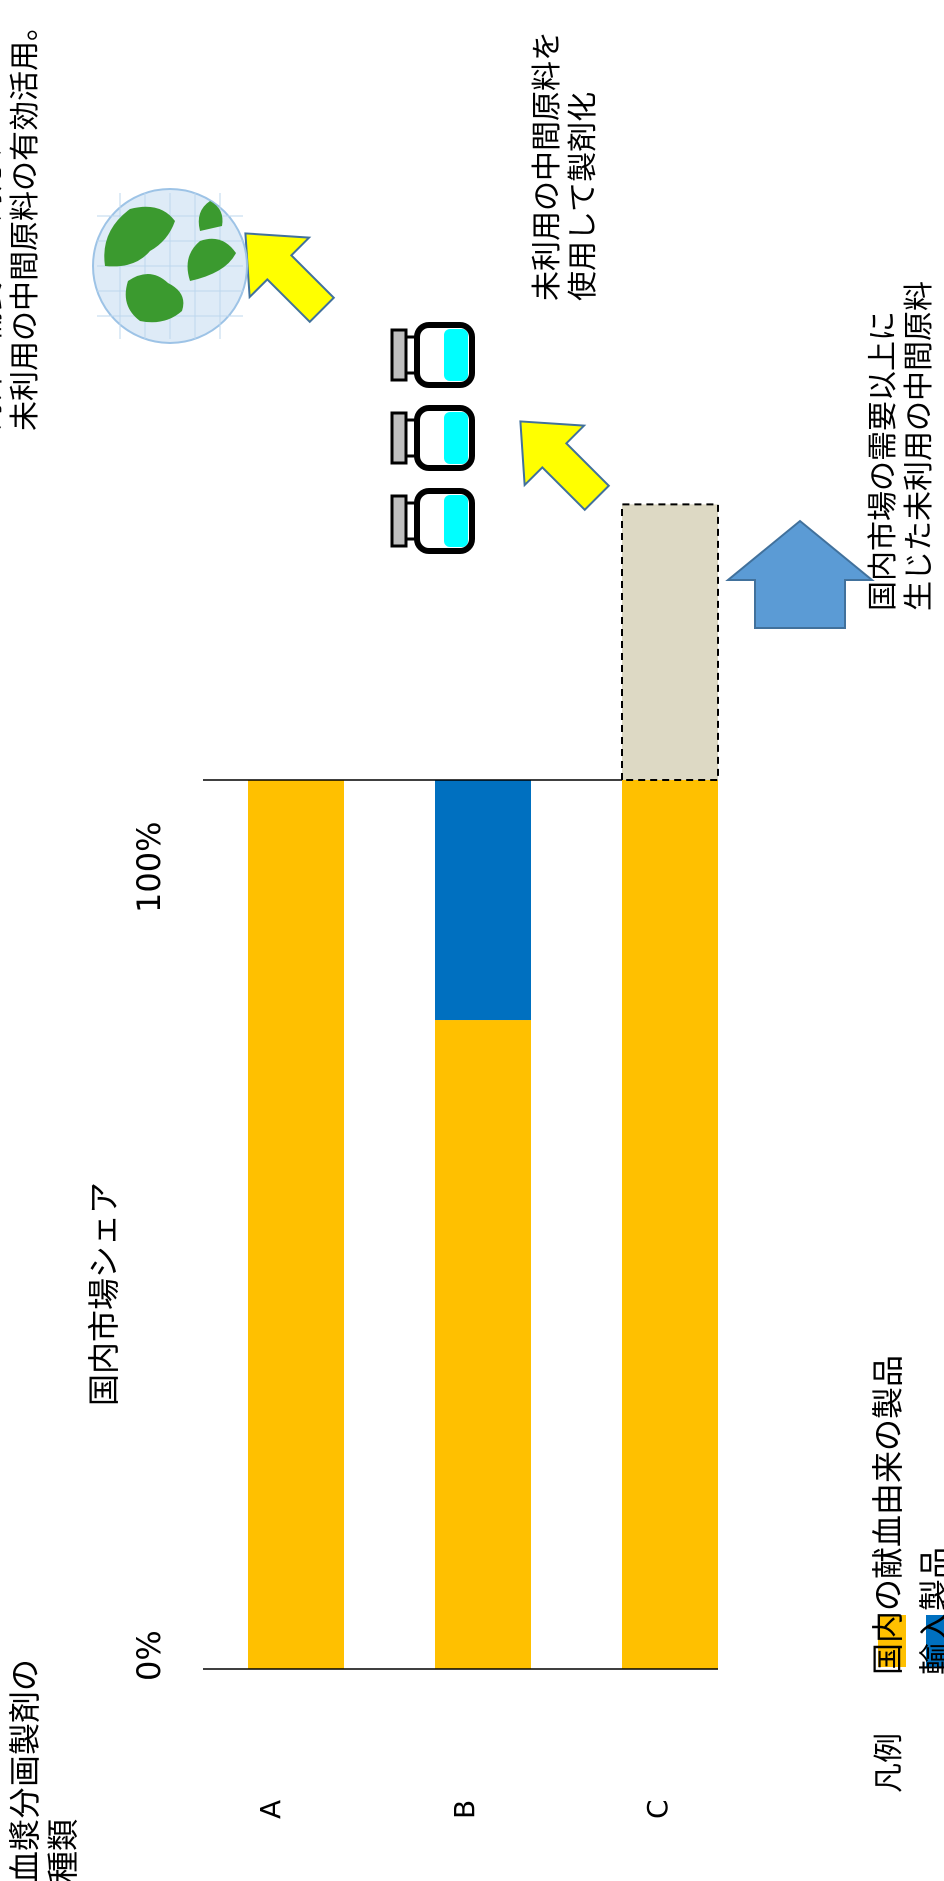  I want to click on production-annotation: 未利用の中間原料を 使用して製剤化, so click(565, 166).